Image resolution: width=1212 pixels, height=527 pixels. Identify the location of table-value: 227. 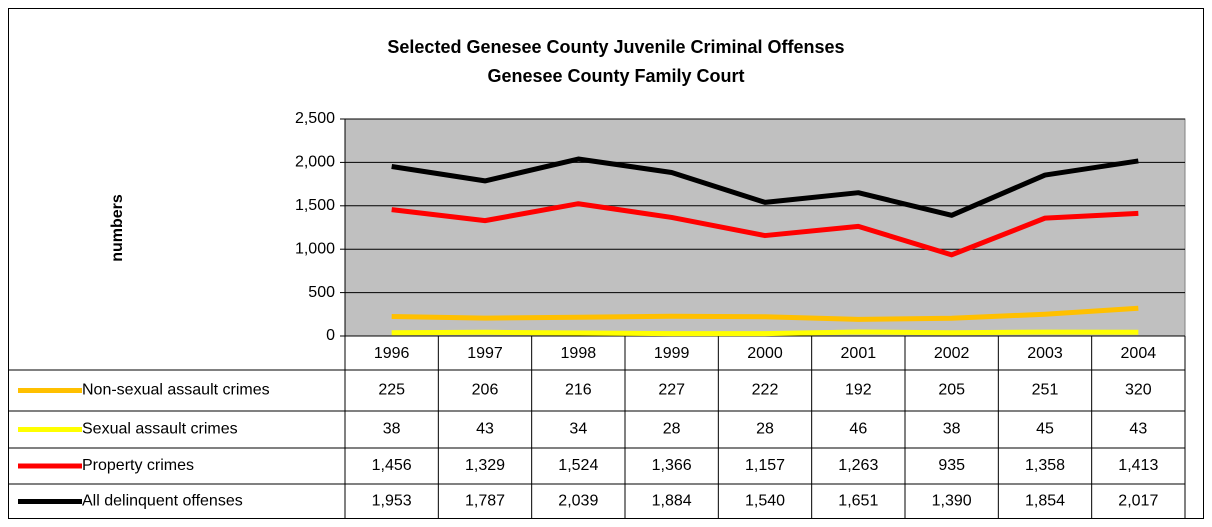
(671, 390).